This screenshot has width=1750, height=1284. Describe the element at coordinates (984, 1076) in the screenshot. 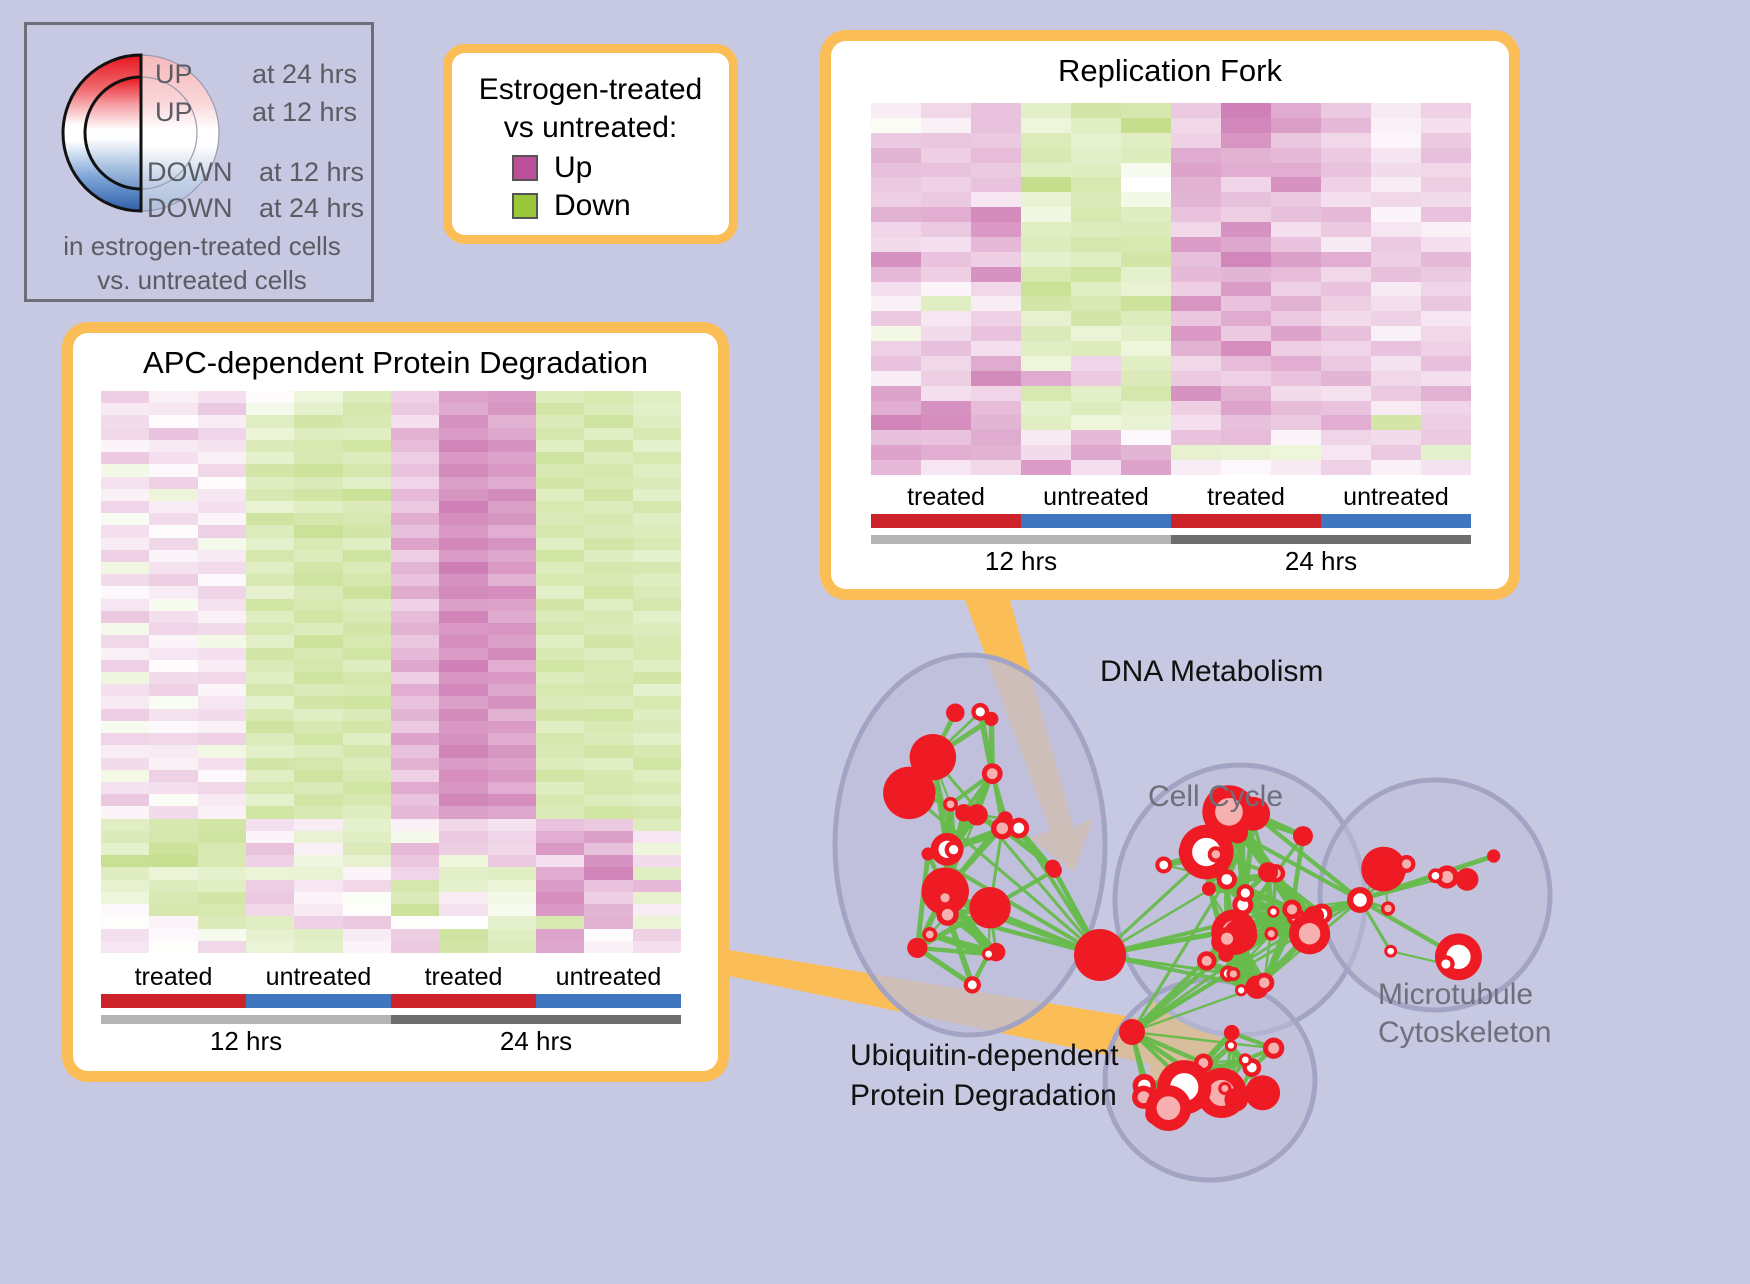

I see `cluster-label-ubiquitin-degradation: Ubiquitin-dependent Protein Degradation` at that location.